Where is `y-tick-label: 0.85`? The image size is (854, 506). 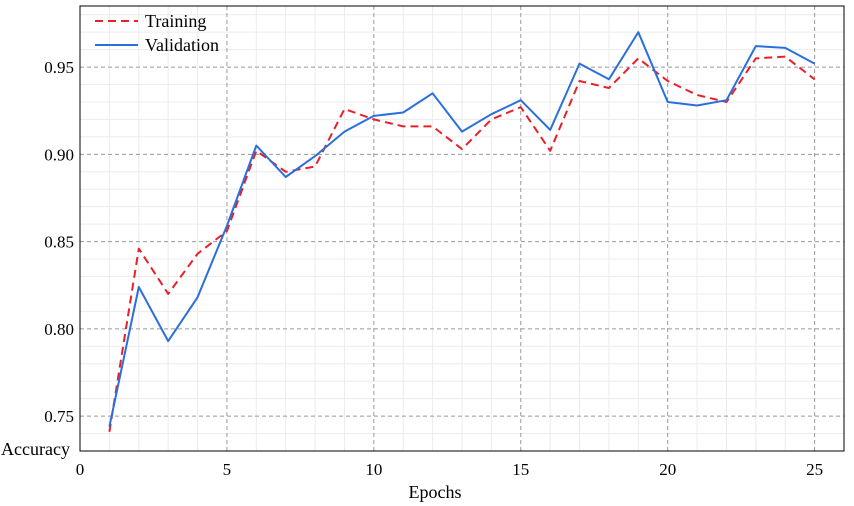 y-tick-label: 0.85 is located at coordinates (59, 242).